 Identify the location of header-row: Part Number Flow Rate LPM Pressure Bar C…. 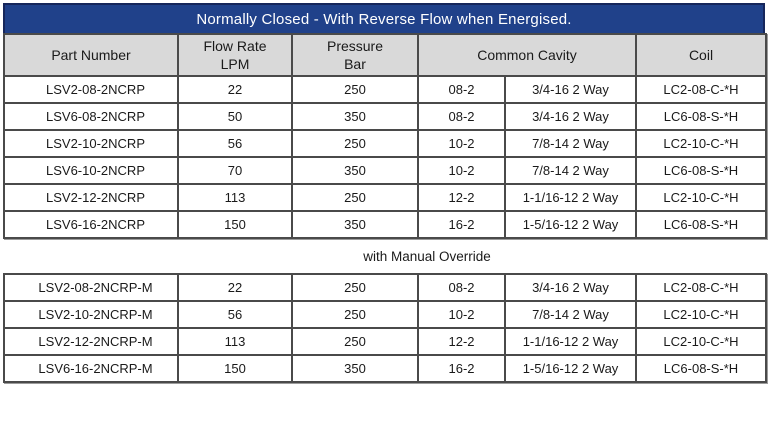
(385, 55).